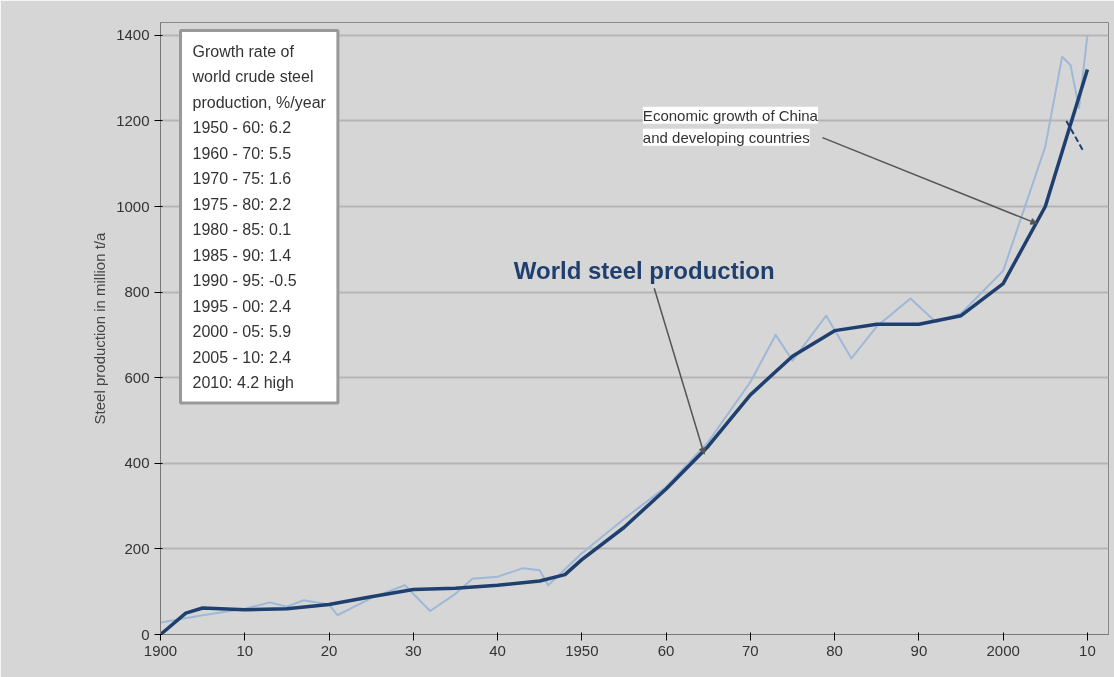  What do you see at coordinates (644, 271) in the screenshot?
I see `text: World steel production` at bounding box center [644, 271].